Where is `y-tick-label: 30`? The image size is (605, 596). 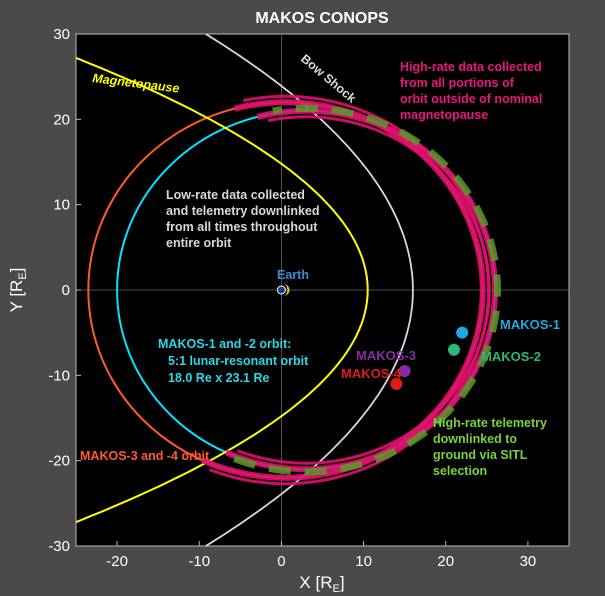
y-tick-label: 30 is located at coordinates (61, 34).